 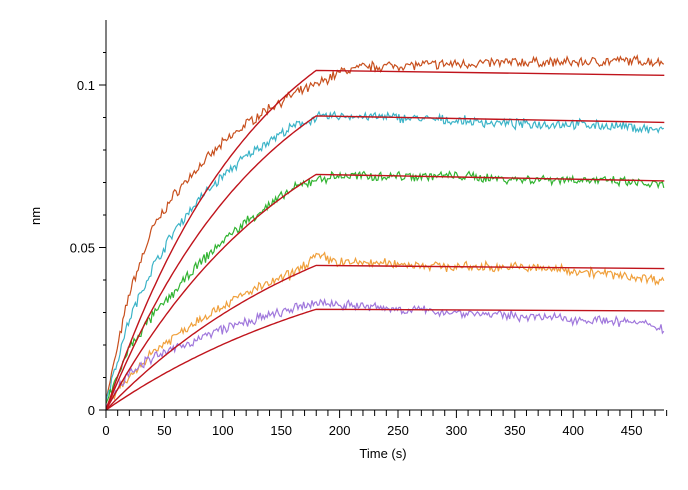 I want to click on x-tick-label: 300, so click(x=457, y=430).